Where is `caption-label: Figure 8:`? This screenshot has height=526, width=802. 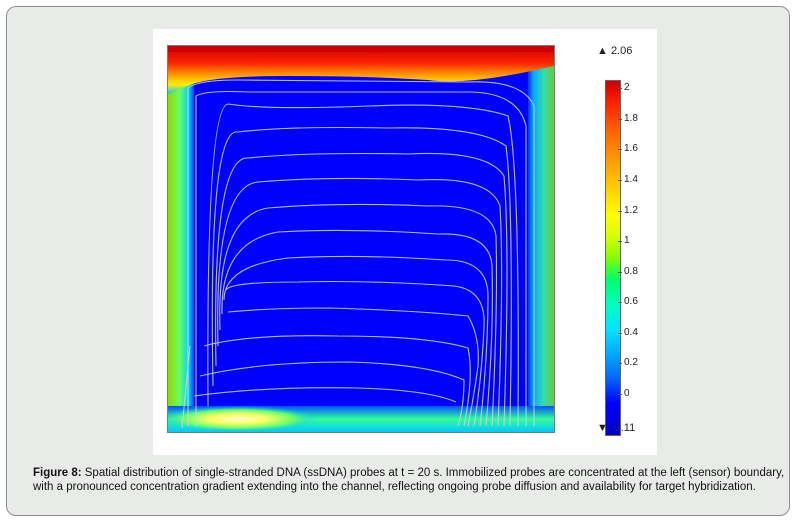 caption-label: Figure 8: is located at coordinates (57, 473).